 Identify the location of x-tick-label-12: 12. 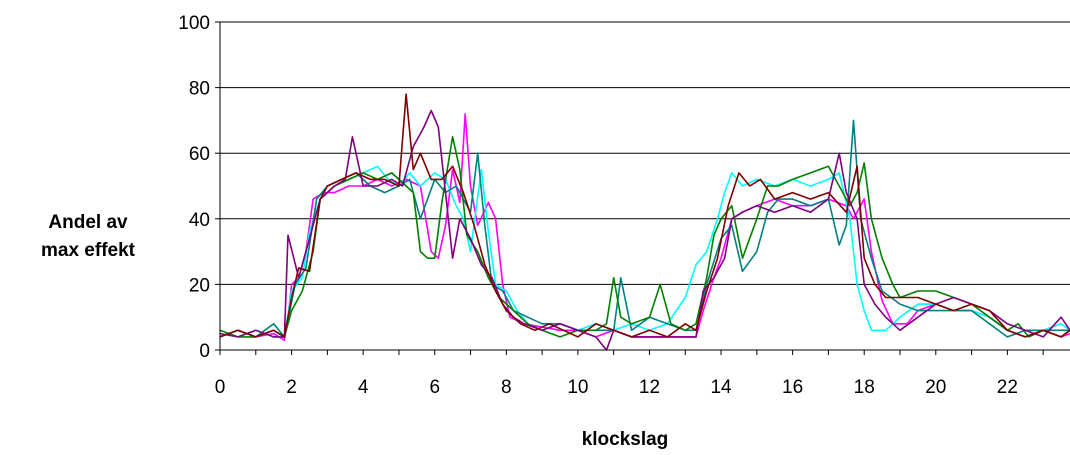
(649, 387).